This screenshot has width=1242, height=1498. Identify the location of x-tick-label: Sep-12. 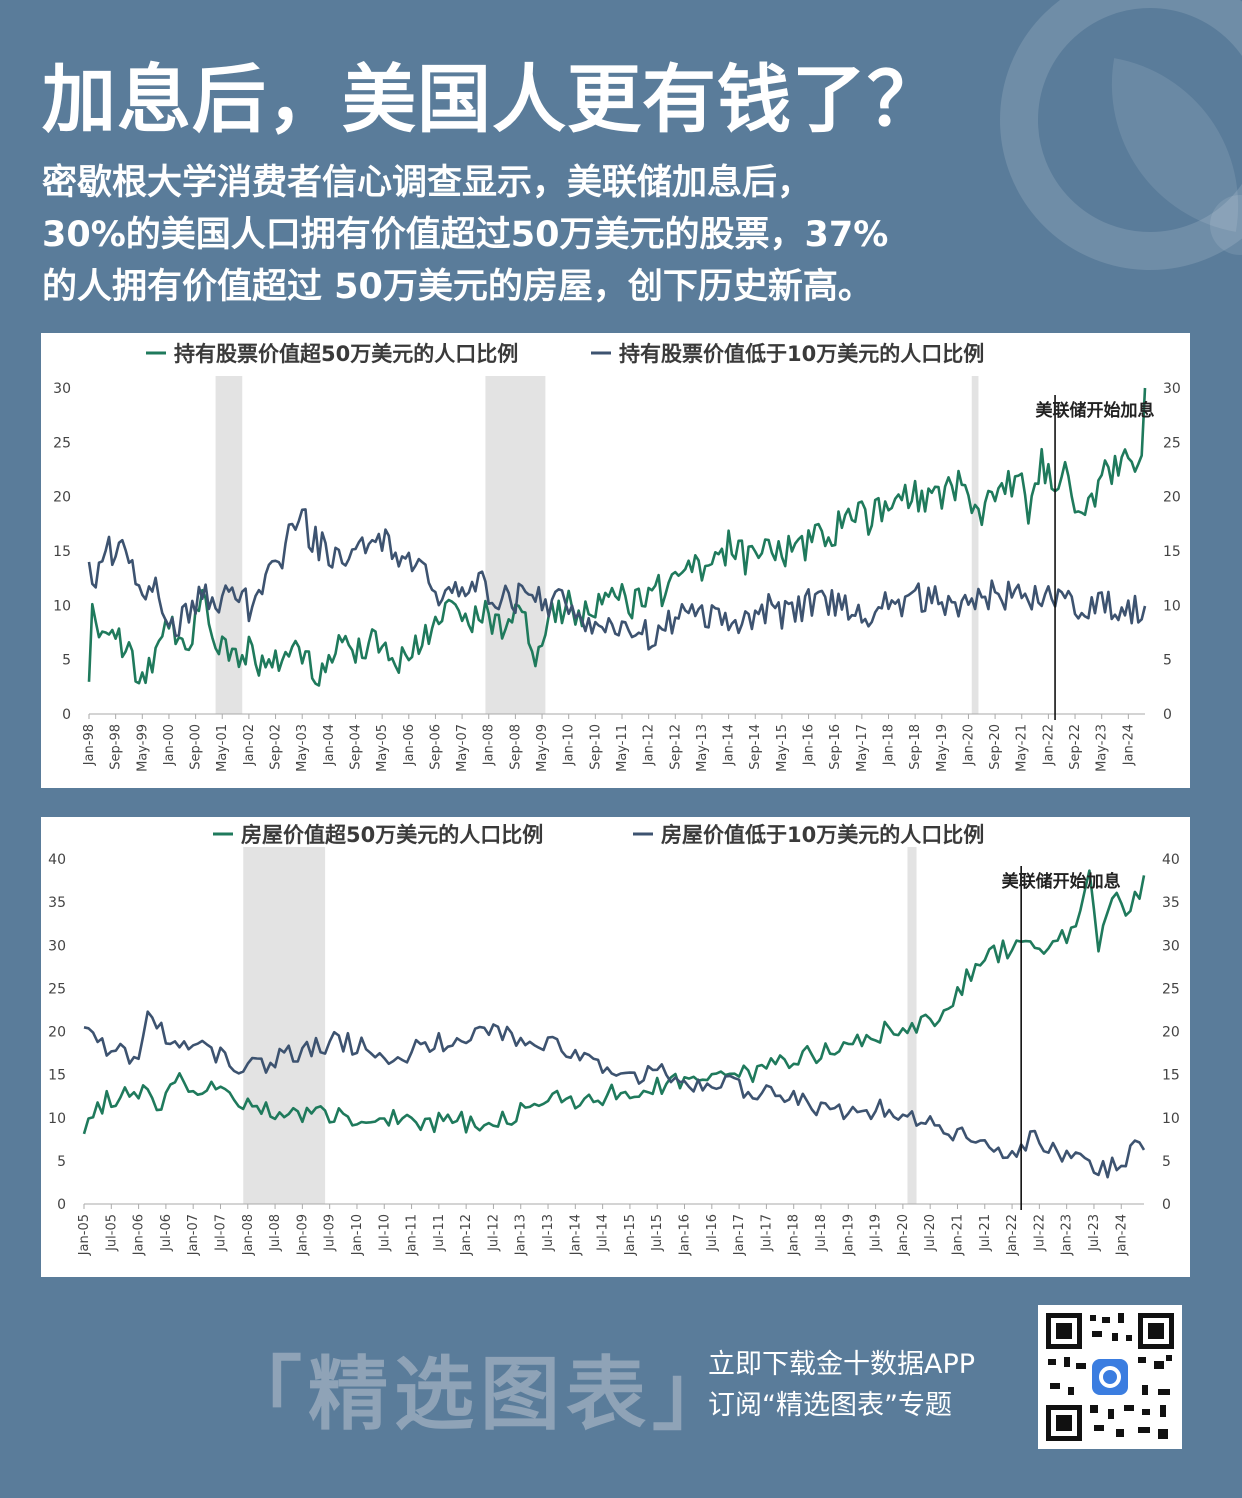
(675, 747).